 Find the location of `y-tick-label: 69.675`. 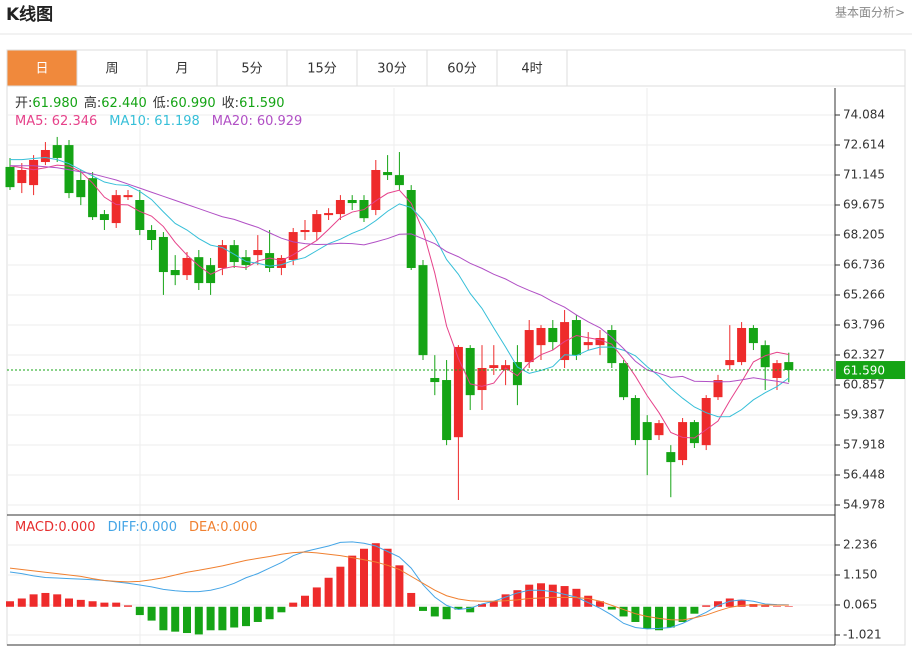

y-tick-label: 69.675 is located at coordinates (864, 205).